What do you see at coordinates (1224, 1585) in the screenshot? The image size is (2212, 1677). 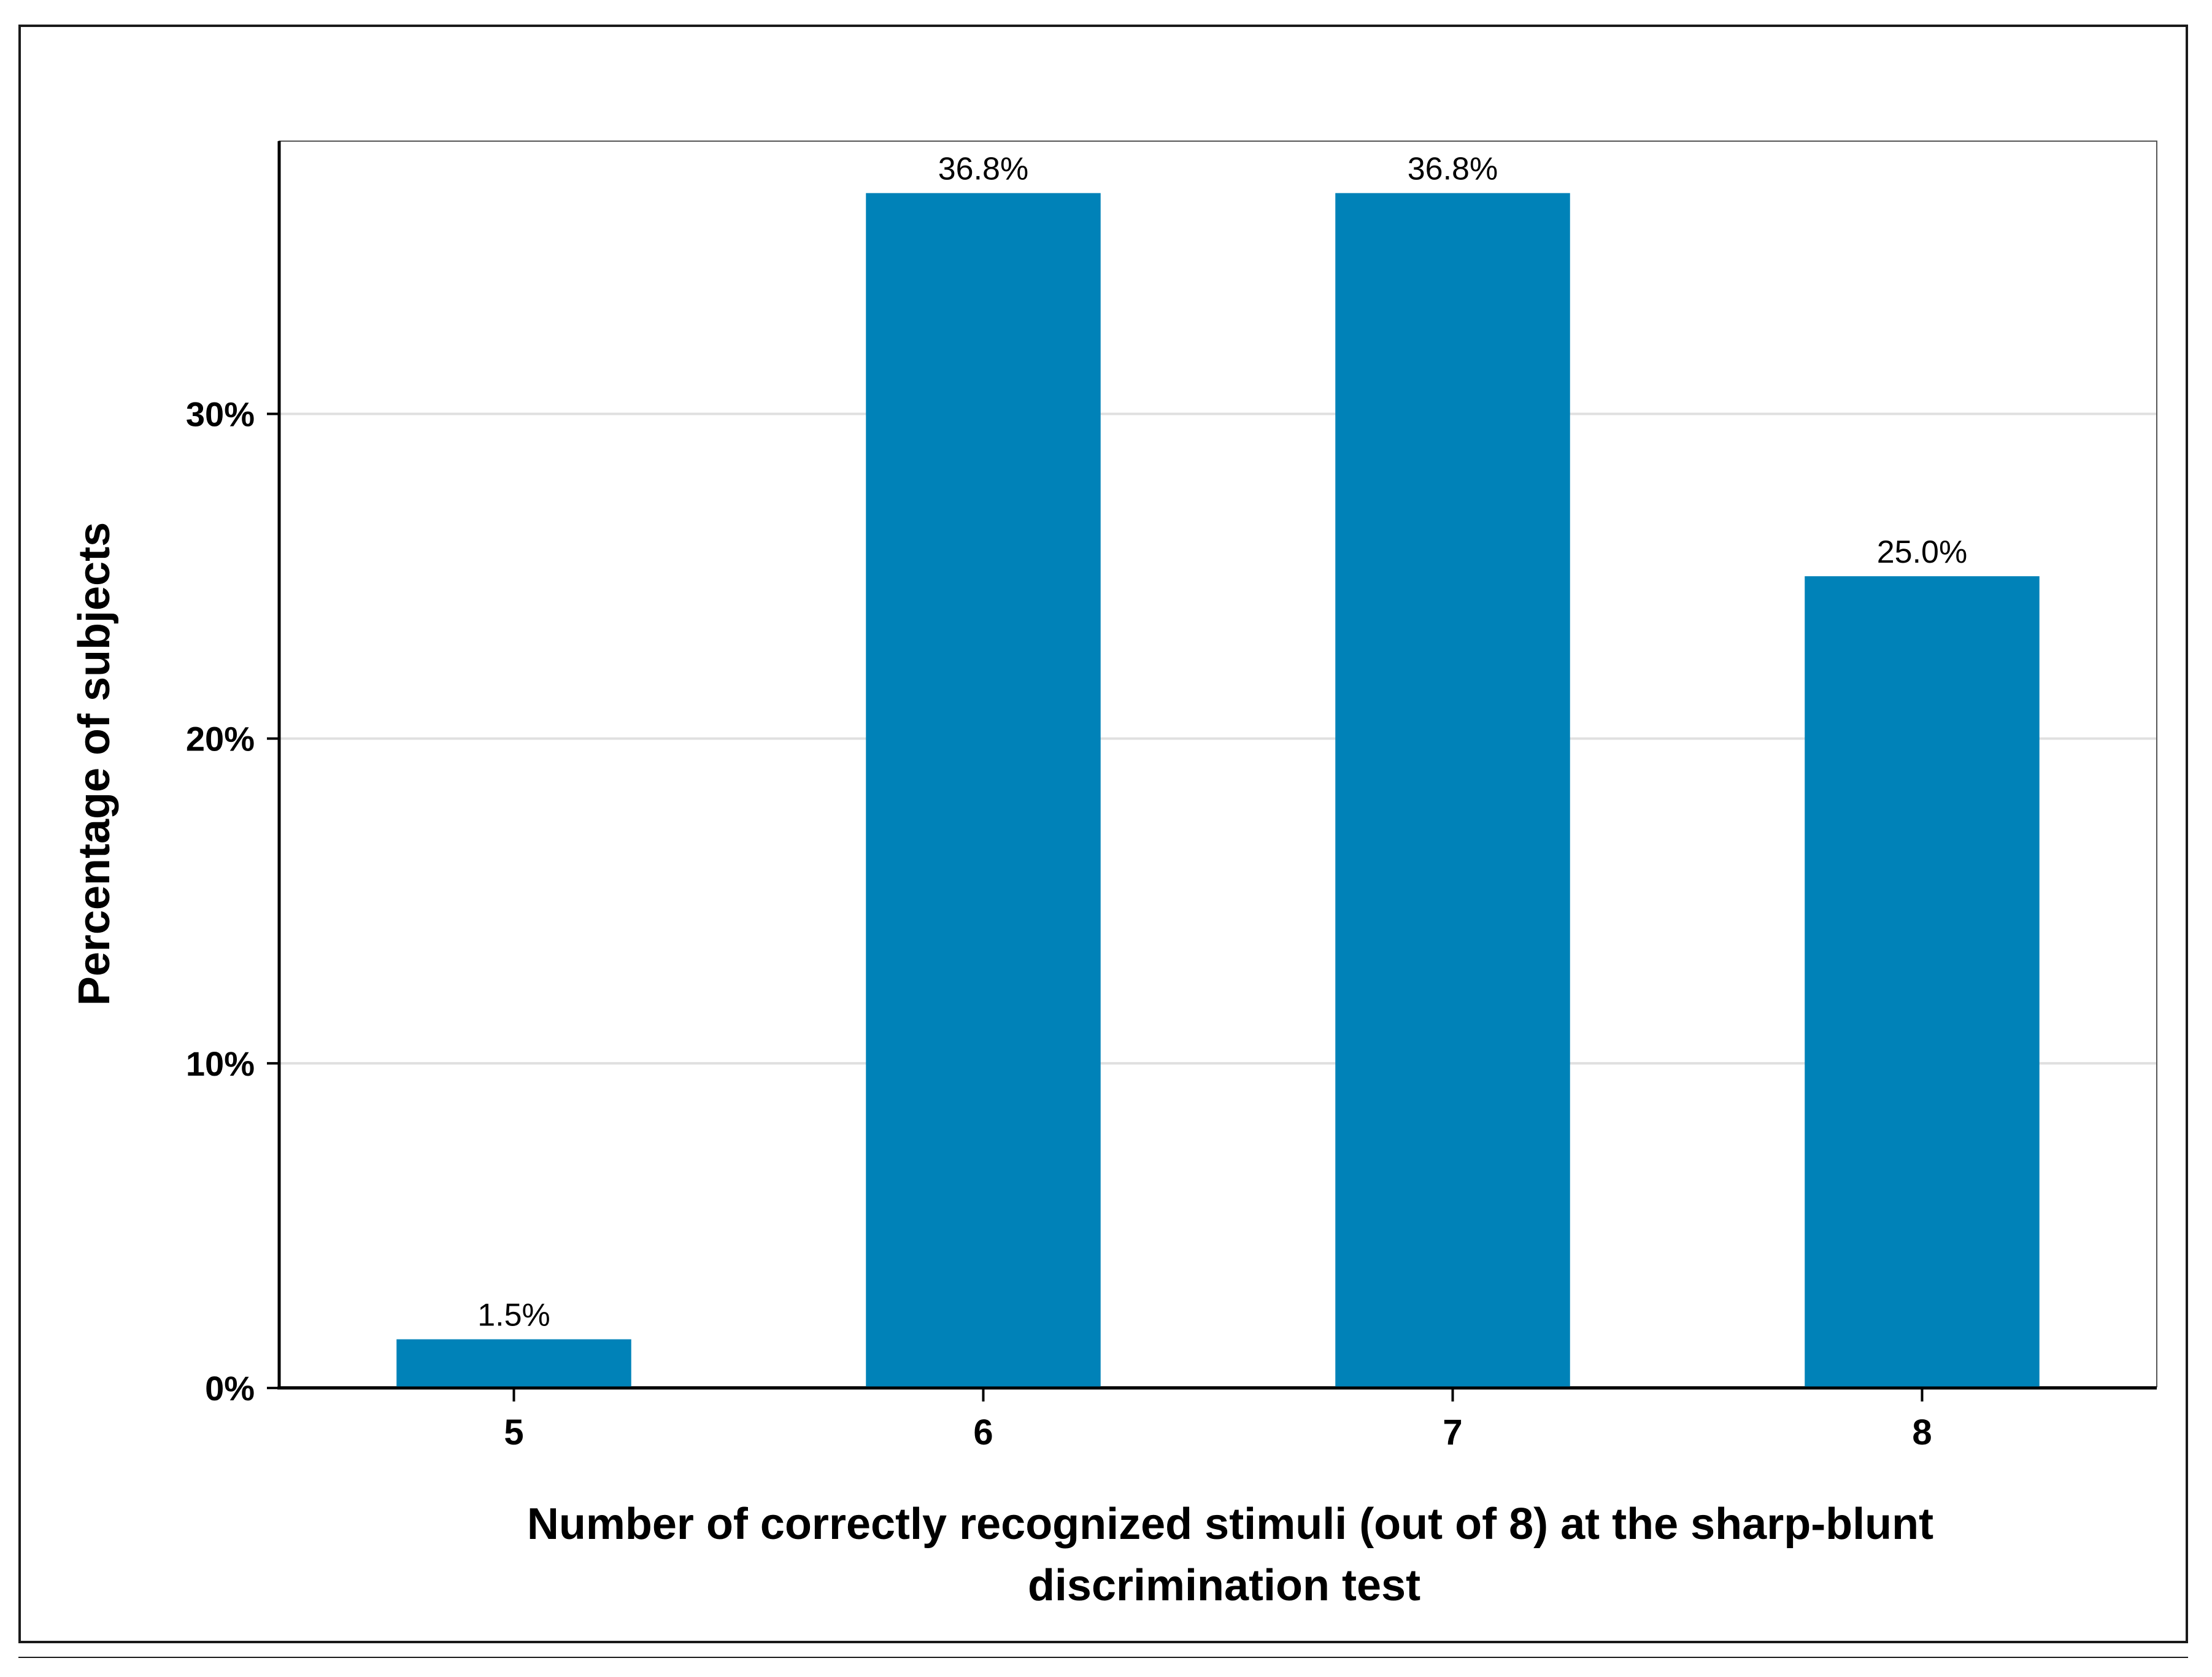 I see `x-axis-title-line-2: discrimination test` at bounding box center [1224, 1585].